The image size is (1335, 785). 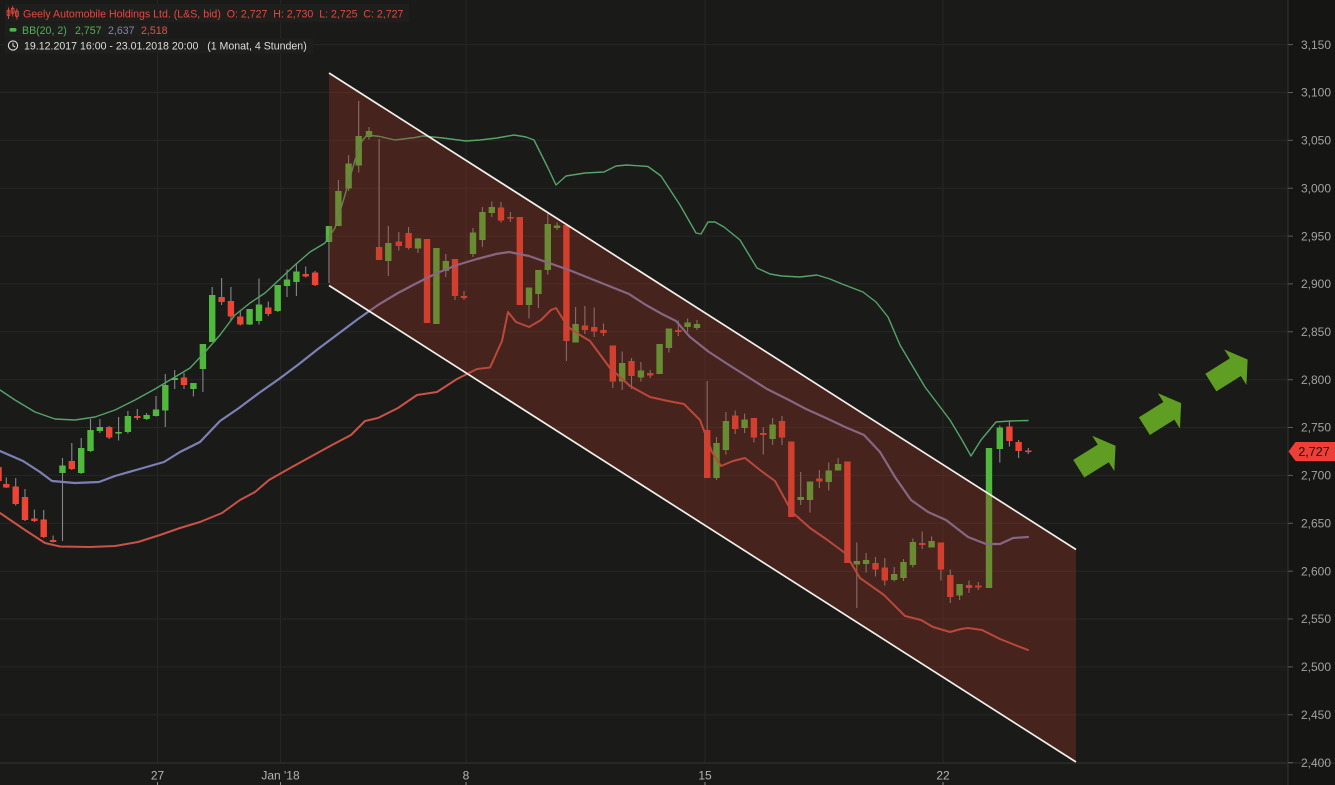 I want to click on svg-text: 22, so click(x=943, y=776).